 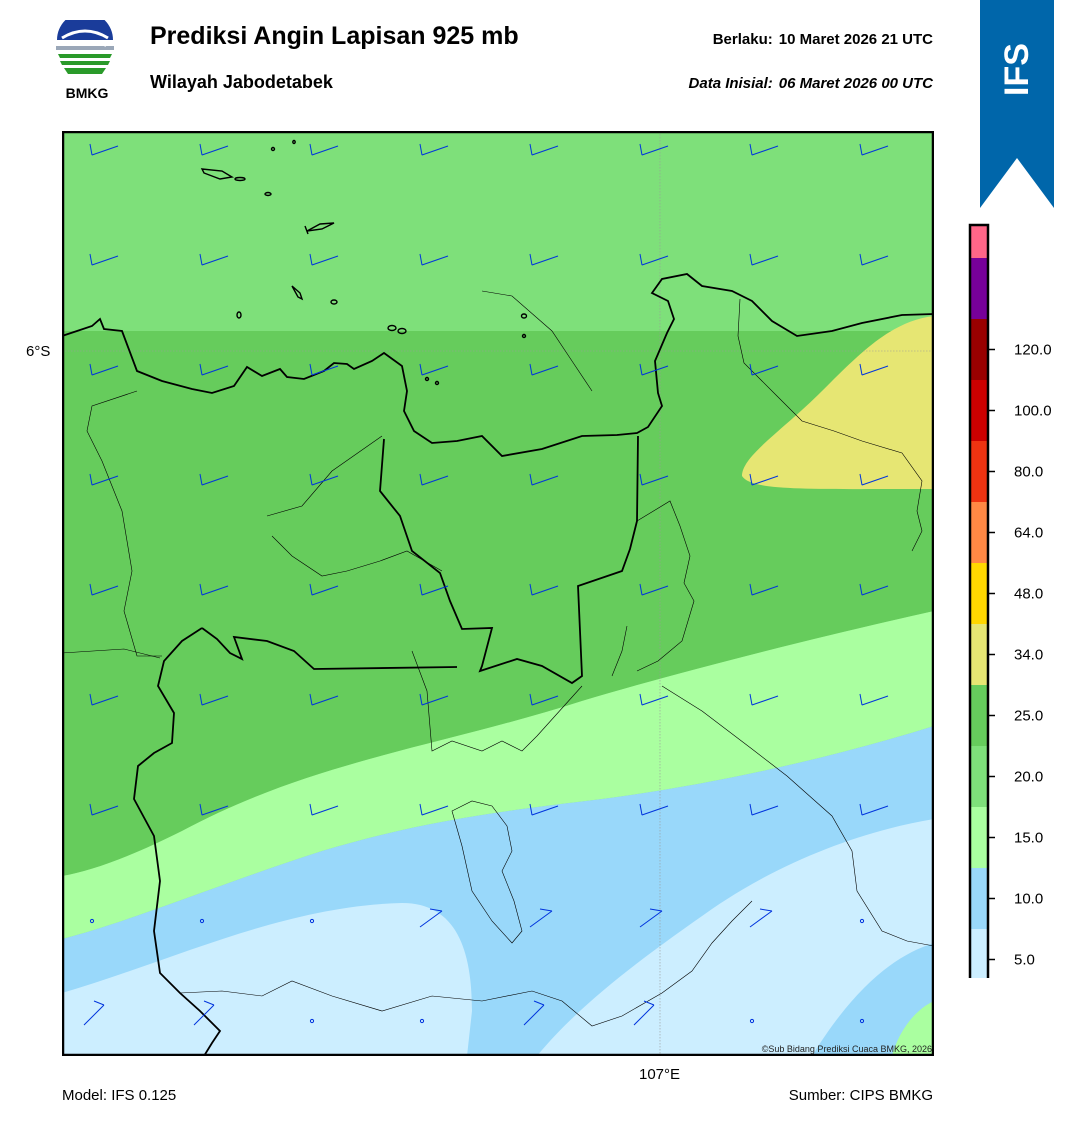 What do you see at coordinates (860, 1095) in the screenshot?
I see `source-label: Sumber: CIPS BMKG` at bounding box center [860, 1095].